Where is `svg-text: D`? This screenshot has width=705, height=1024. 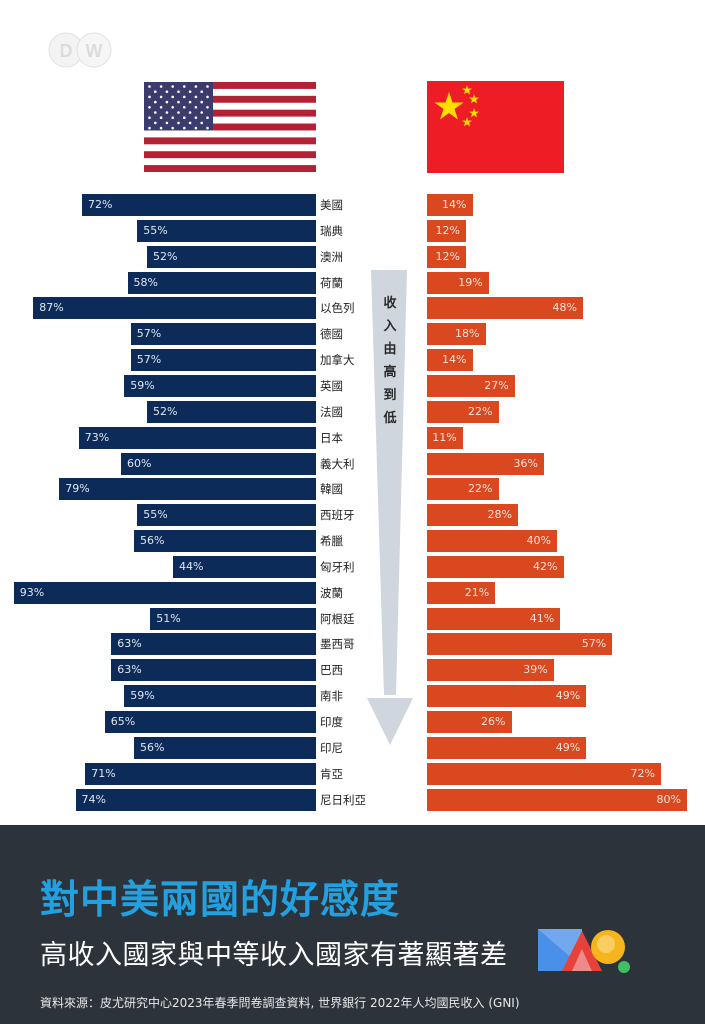
svg-text: D is located at coordinates (66, 51).